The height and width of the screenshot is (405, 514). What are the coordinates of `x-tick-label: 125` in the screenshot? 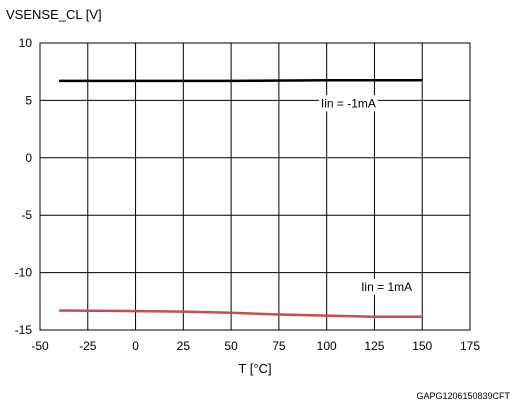 It's located at (374, 346).